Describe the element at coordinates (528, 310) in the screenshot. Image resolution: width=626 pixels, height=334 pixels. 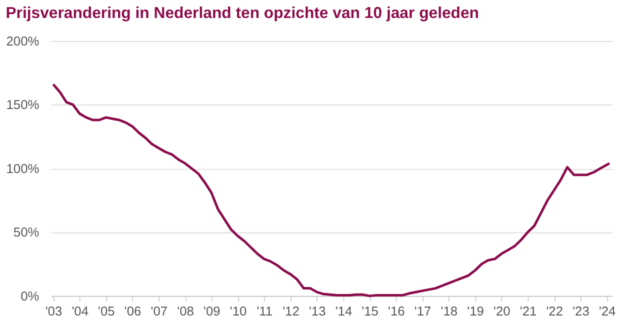
I see `x-tick-label: '21` at that location.